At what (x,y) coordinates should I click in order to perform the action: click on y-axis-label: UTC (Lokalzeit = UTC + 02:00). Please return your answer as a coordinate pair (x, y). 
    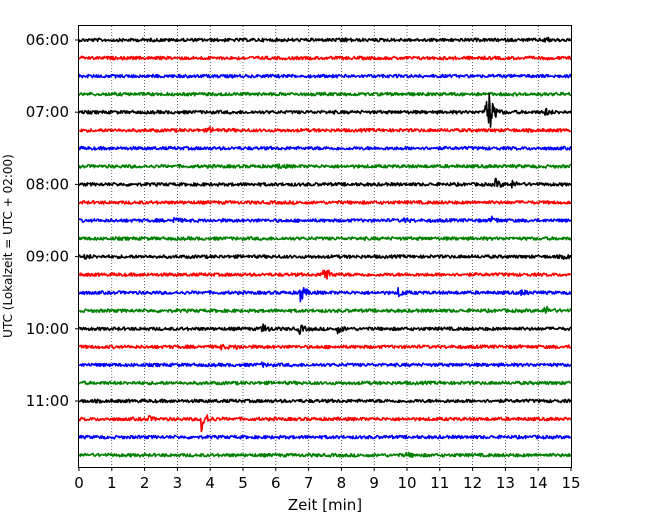
    Looking at the image, I should click on (8, 246).